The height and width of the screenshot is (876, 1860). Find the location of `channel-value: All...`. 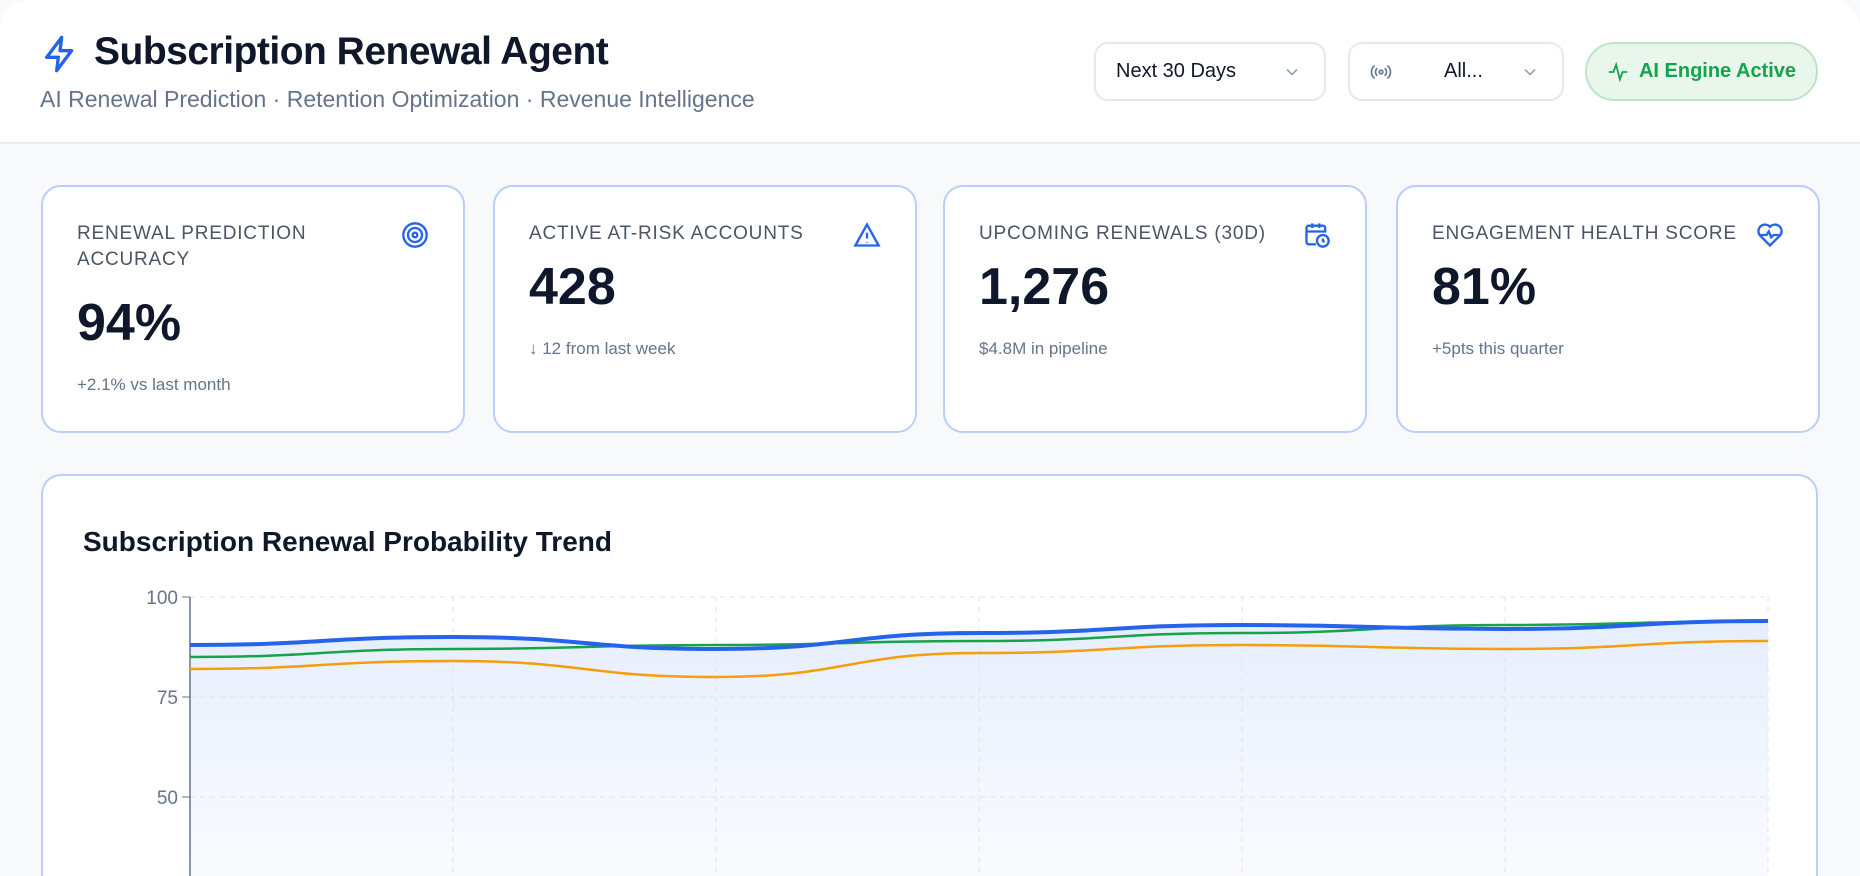

channel-value: All... is located at coordinates (1463, 71).